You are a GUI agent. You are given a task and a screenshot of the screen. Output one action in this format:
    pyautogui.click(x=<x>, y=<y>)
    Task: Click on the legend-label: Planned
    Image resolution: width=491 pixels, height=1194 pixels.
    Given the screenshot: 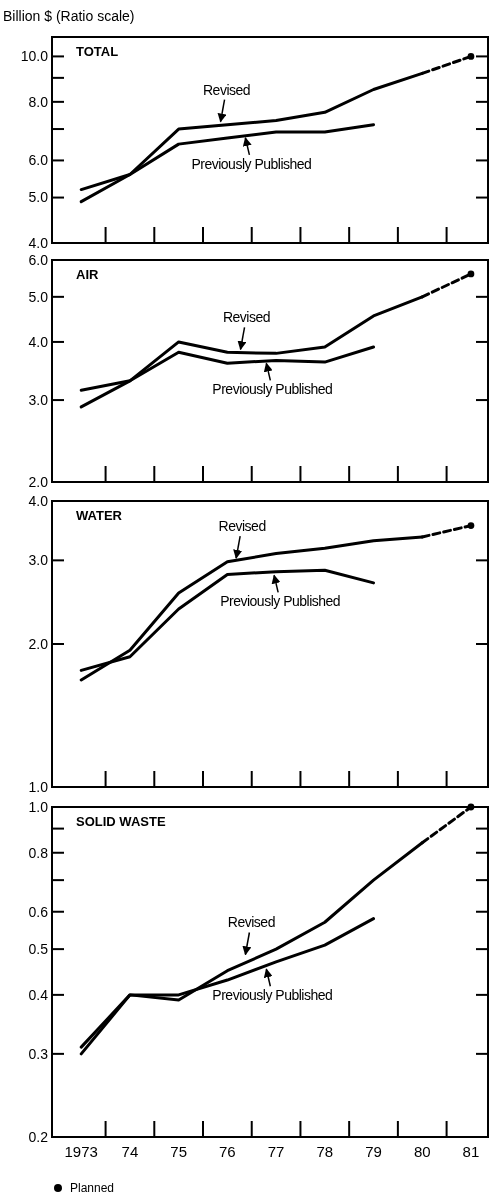 What is the action you would take?
    pyautogui.click(x=92, y=1187)
    